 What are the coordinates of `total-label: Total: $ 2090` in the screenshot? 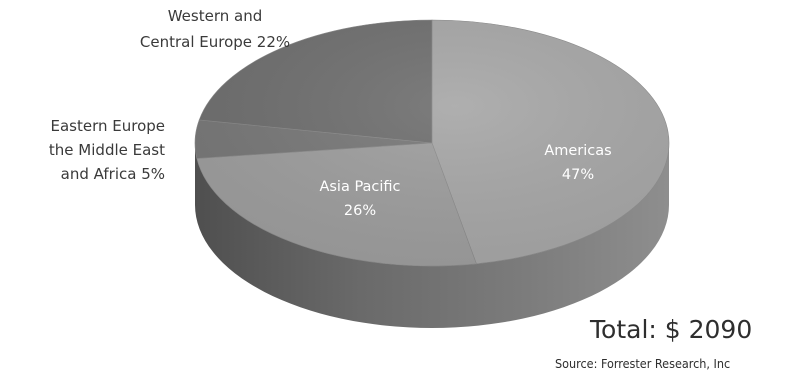 It's located at (670, 329).